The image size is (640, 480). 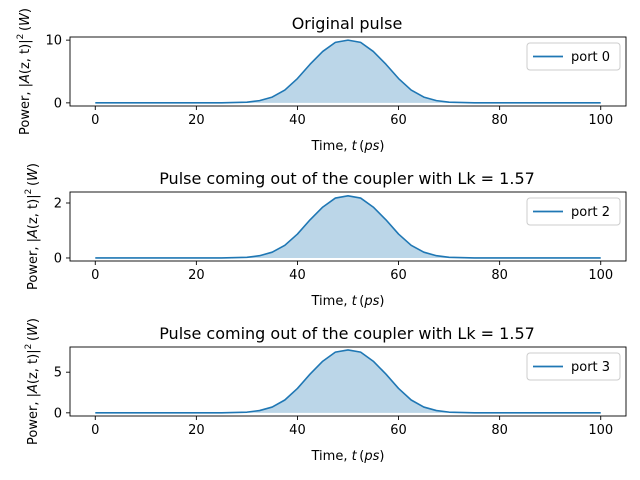 What do you see at coordinates (347, 23) in the screenshot?
I see `chart-title: Original pulse` at bounding box center [347, 23].